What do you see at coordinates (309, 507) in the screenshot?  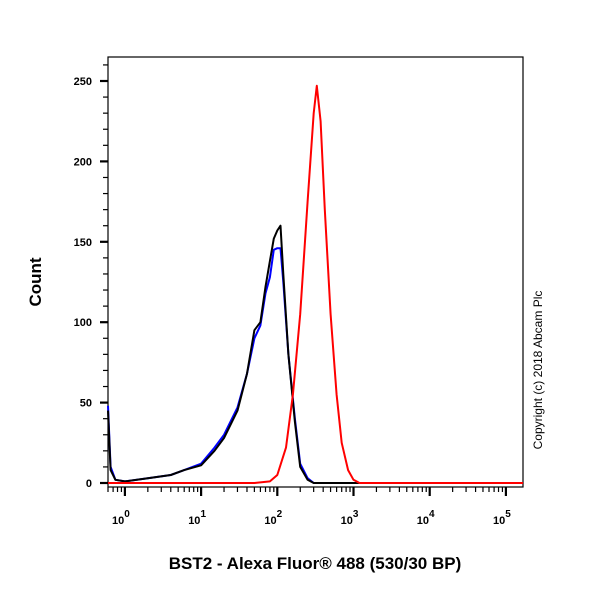 I see `x-axis: 10⁰ 10¹ 10² 10³ 10⁴ 10⁵` at bounding box center [309, 507].